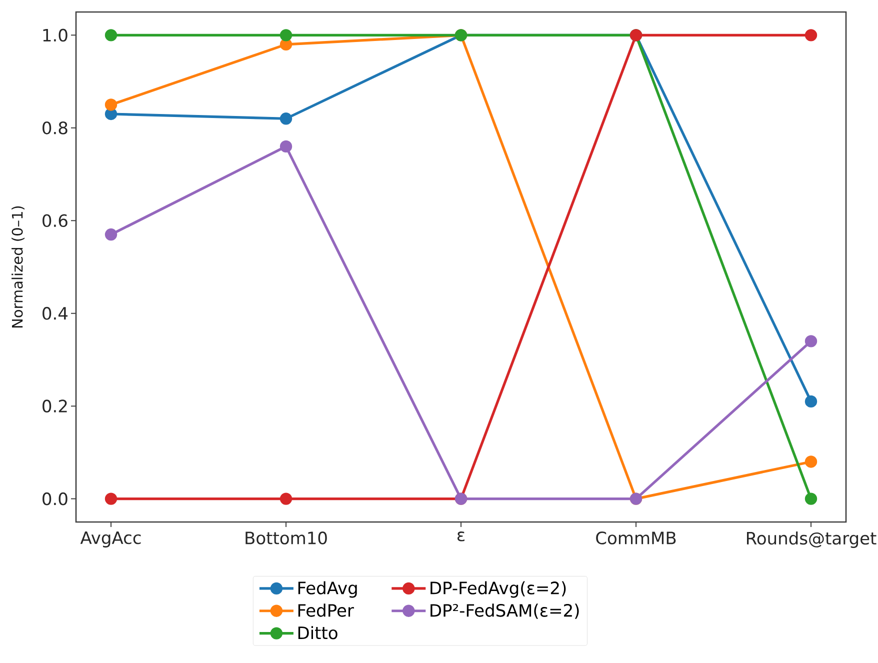 This screenshot has width=878, height=663. I want to click on x-tick-label: Bottom10, so click(286, 538).